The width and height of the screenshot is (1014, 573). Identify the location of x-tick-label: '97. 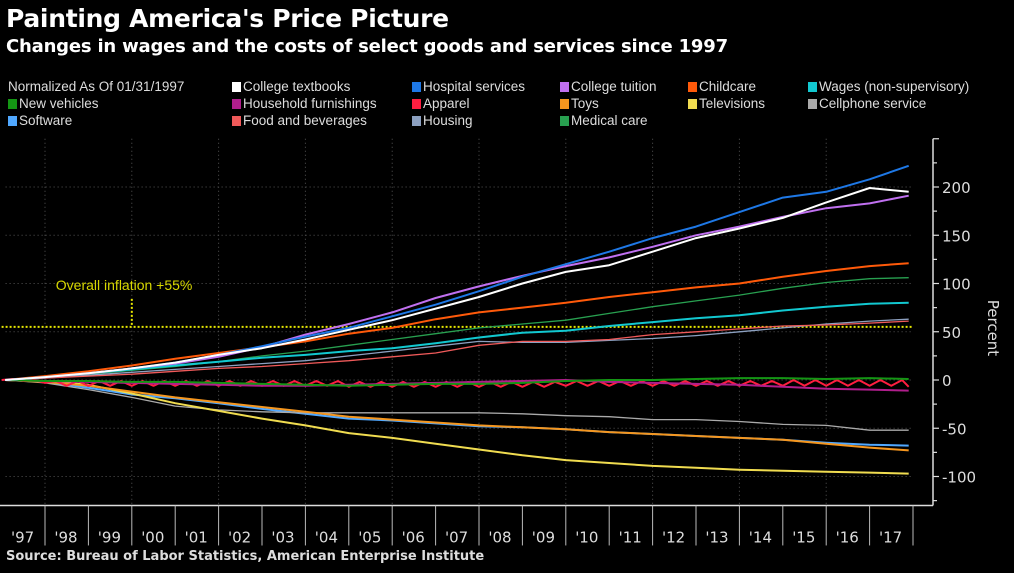
(22, 537).